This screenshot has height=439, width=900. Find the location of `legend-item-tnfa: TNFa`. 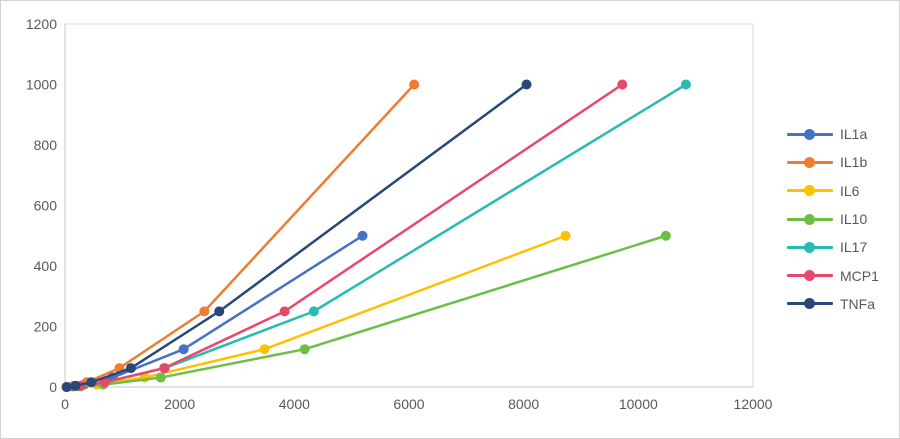

legend-item-tnfa: TNFa is located at coordinates (833, 304).